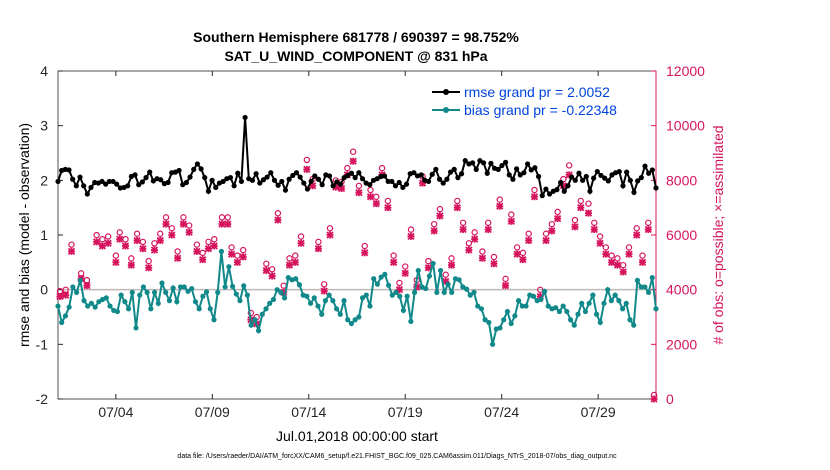  I want to click on y-axis-label-left: rmse and bias (model - observation), so click(24, 235).